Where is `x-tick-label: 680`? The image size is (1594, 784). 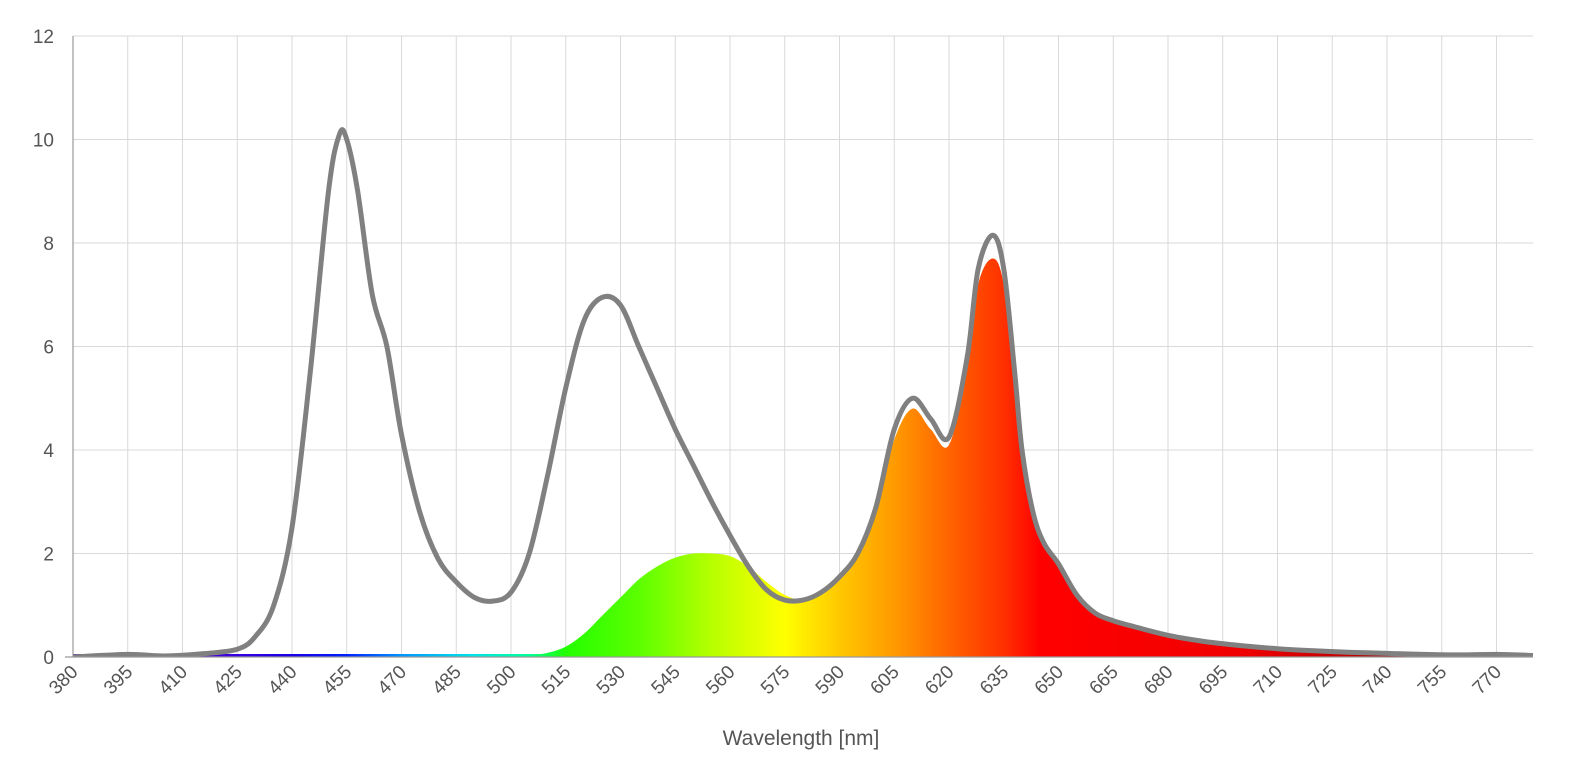 x-tick-label: 680 is located at coordinates (1158, 680).